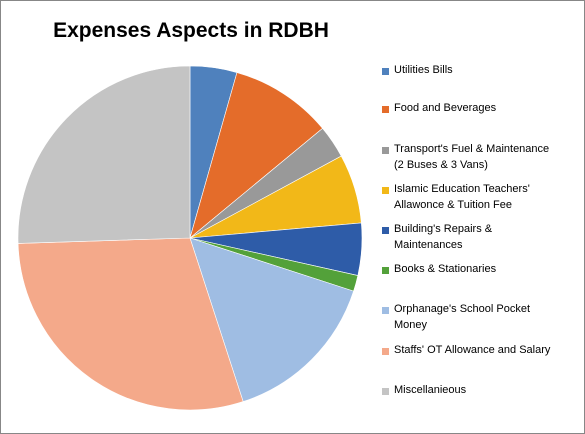 Image resolution: width=585 pixels, height=434 pixels. Describe the element at coordinates (385, 351) in the screenshot. I see `legend-swatch-staff-salary` at that location.